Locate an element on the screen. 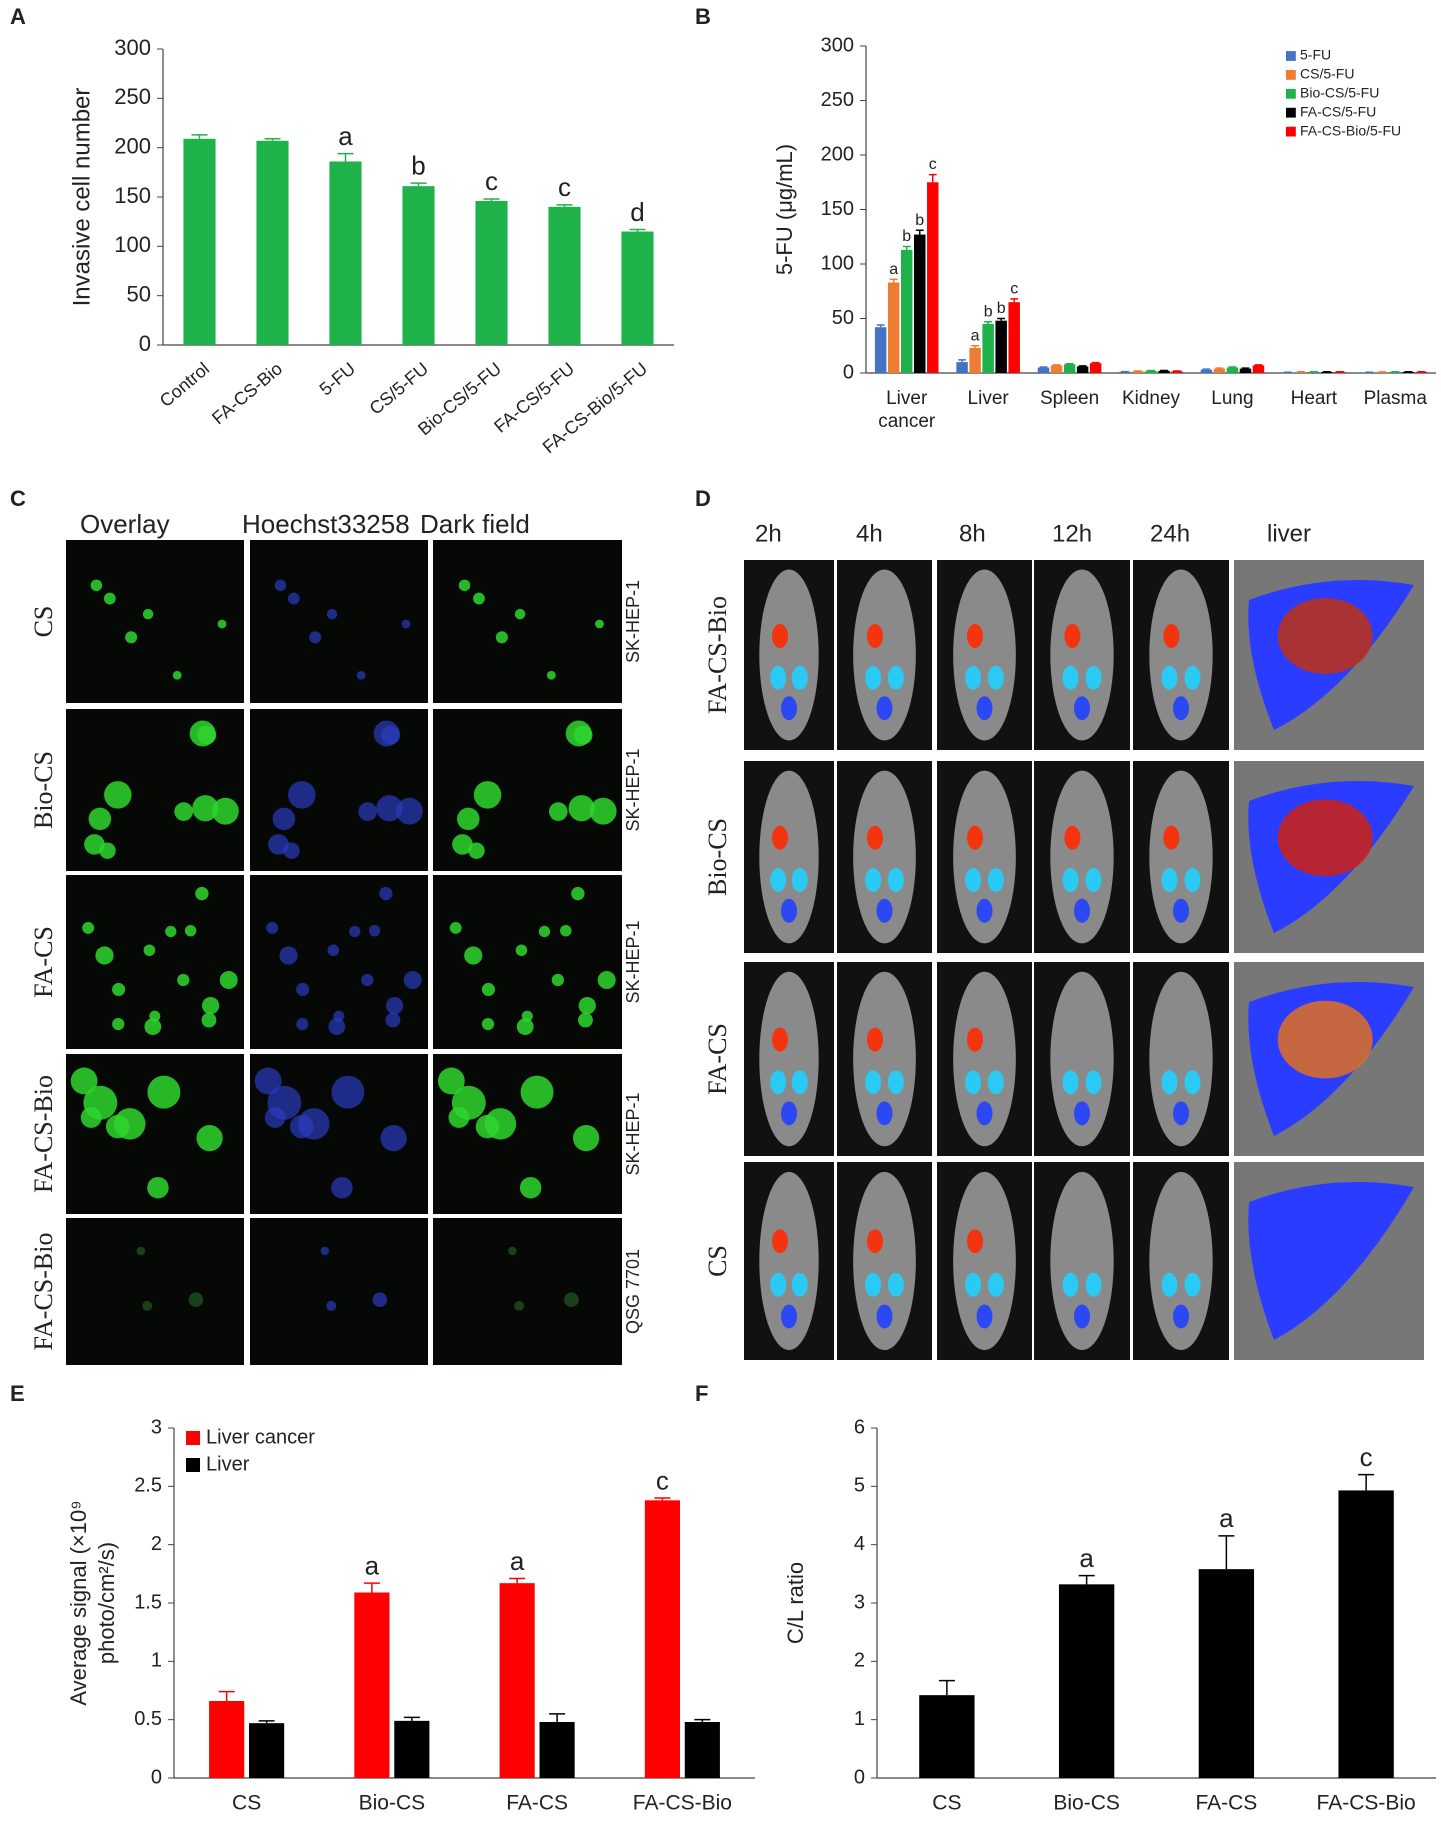 Image resolution: width=1441 pixels, height=1826 pixels. y-tick-label: 2 is located at coordinates (859, 1661).